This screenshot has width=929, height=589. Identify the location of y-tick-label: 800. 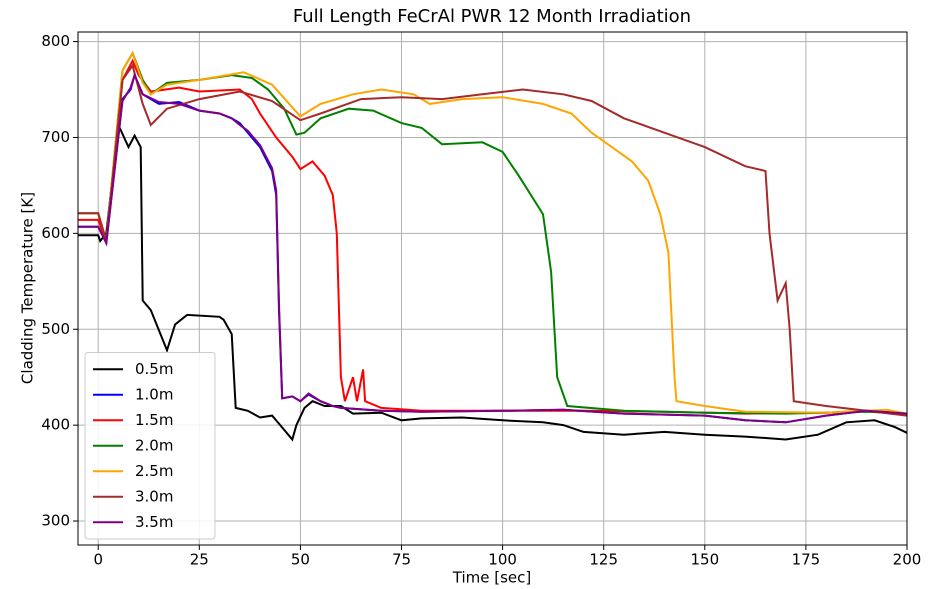
(55, 41).